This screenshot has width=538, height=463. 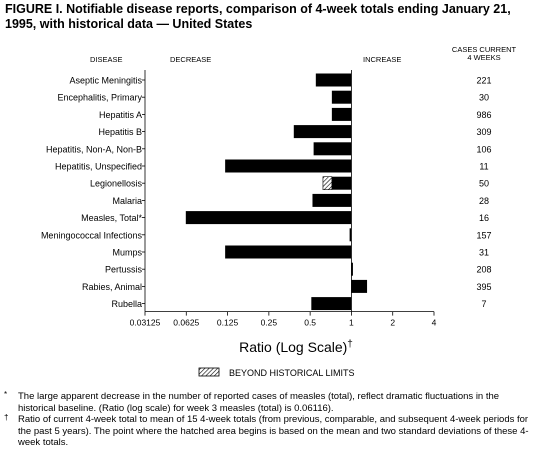 I want to click on category-label: Mumps, so click(x=127, y=253).